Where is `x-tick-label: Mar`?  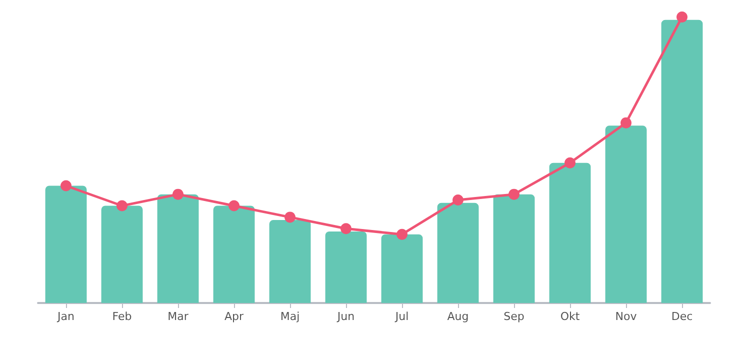
x-tick-label: Mar is located at coordinates (178, 316).